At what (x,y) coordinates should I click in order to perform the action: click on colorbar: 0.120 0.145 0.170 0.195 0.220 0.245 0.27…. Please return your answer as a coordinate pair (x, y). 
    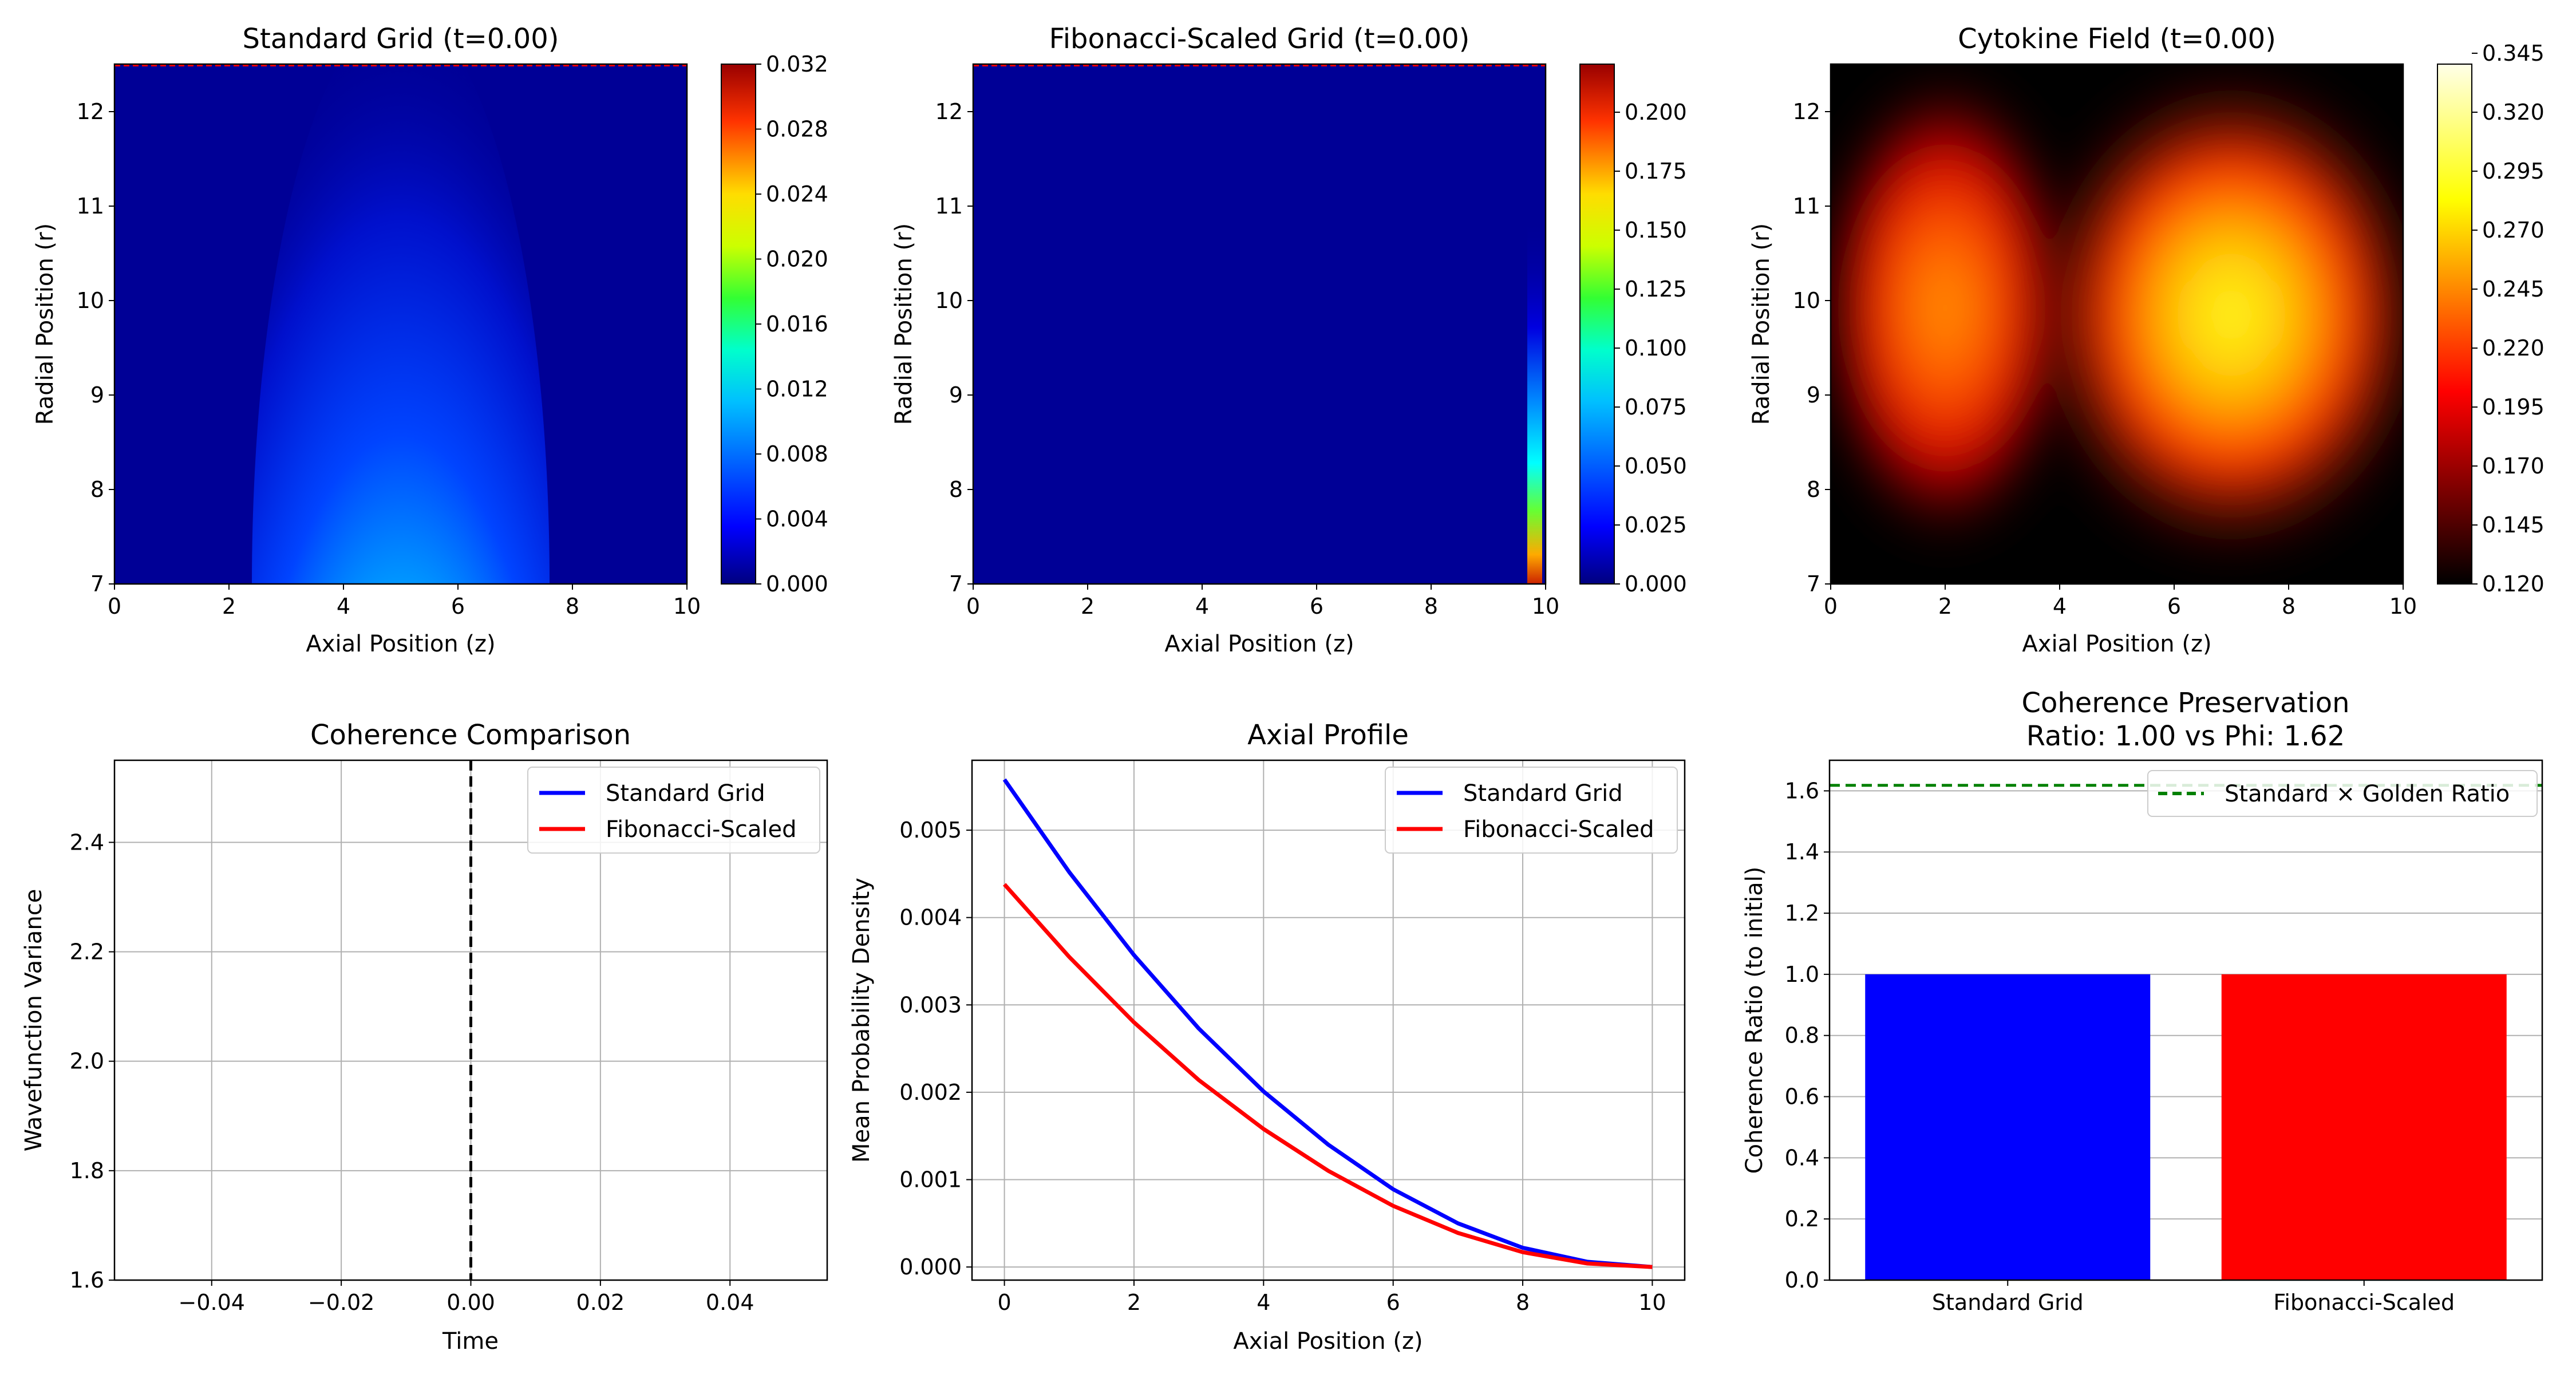
    Looking at the image, I should click on (2491, 319).